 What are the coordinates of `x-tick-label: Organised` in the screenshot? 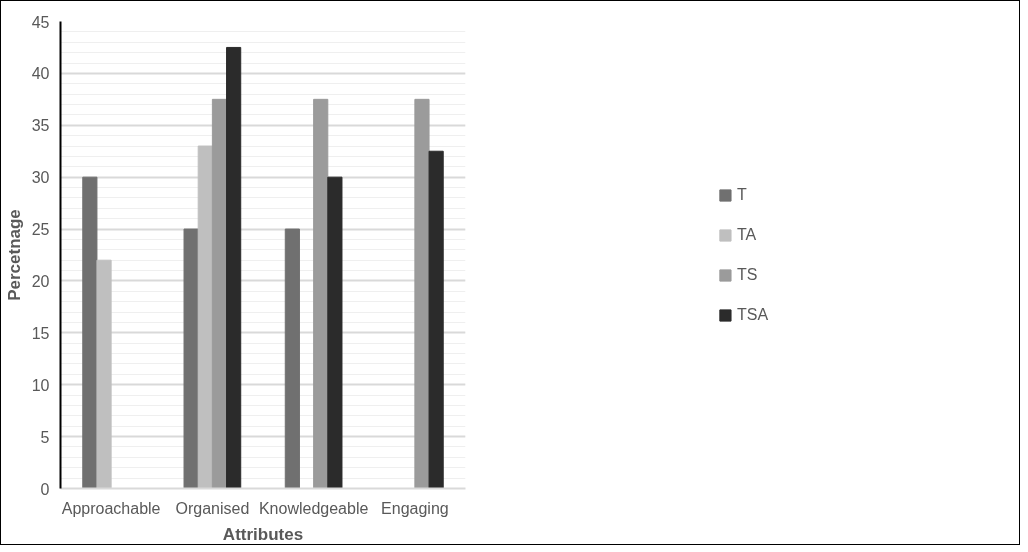 It's located at (212, 508).